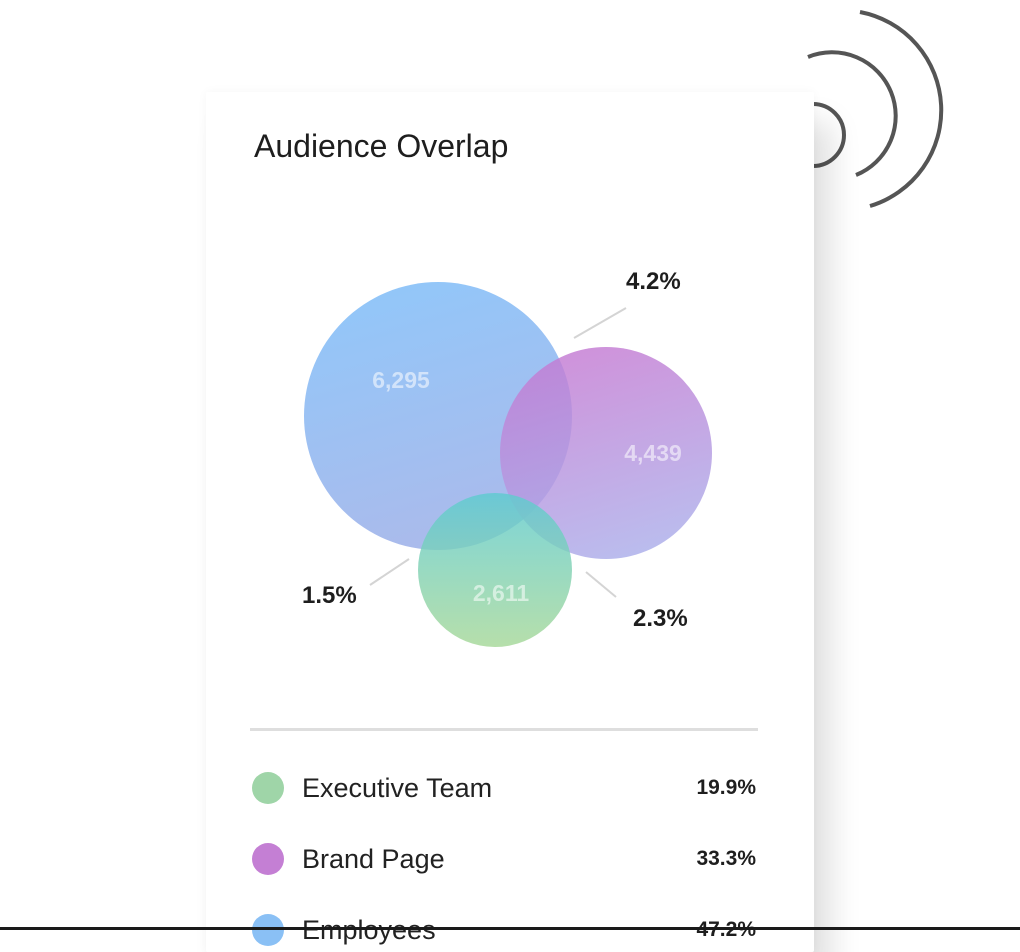 Image resolution: width=1020 pixels, height=952 pixels. What do you see at coordinates (397, 787) in the screenshot?
I see `legend-label: Executive Team` at bounding box center [397, 787].